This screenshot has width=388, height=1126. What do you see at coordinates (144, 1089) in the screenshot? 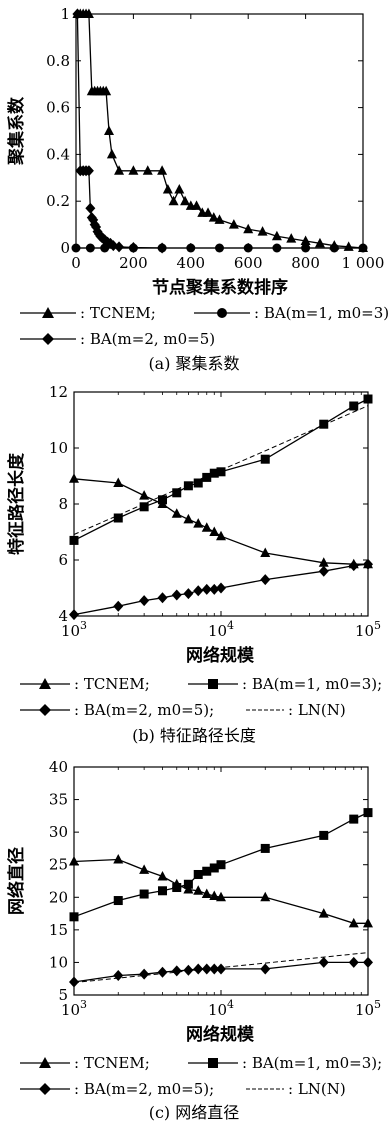
I see `legend-label-ba2: : BA(m=2, m0=5);` at bounding box center [144, 1089].